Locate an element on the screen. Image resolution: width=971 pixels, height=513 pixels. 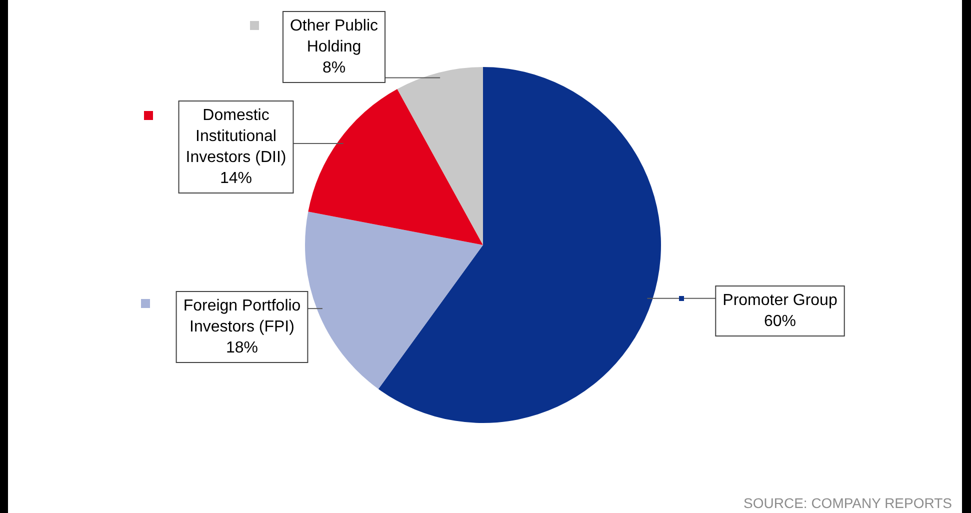
data-label: 18% is located at coordinates (242, 347).